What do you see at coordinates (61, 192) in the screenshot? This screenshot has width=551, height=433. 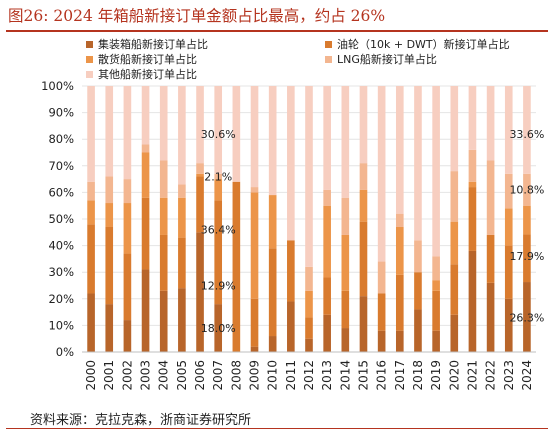 I see `y-tick-label: 60%` at bounding box center [61, 192].